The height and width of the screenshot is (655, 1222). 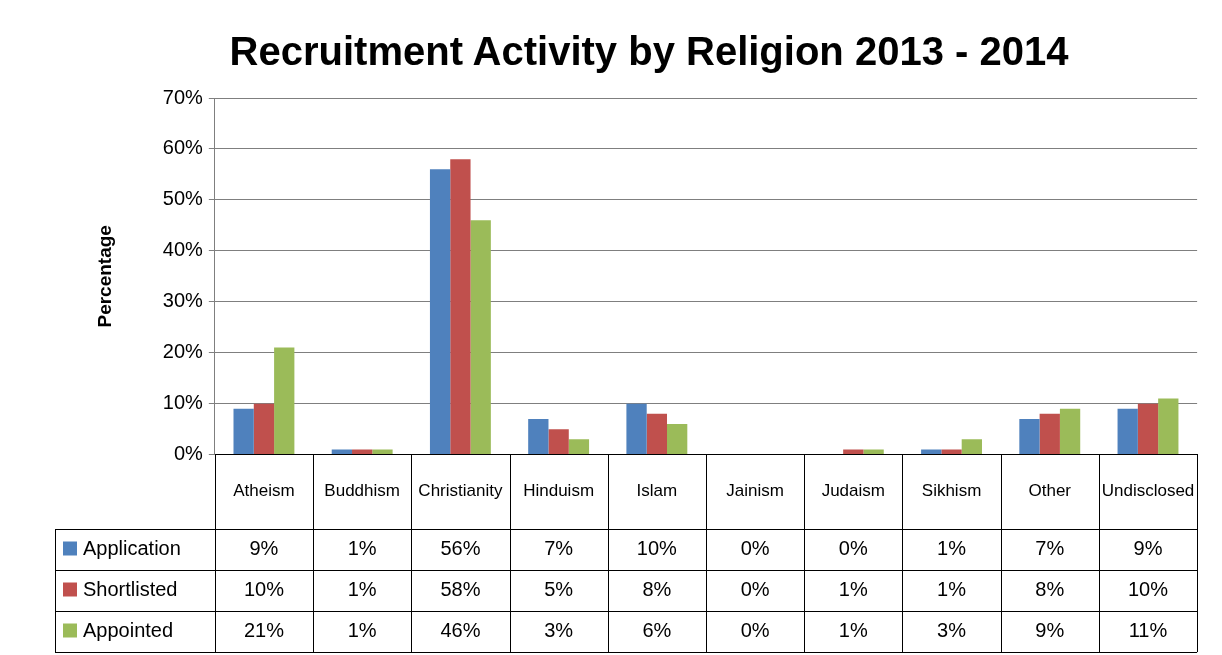 I want to click on y-tick-label: 0%, so click(x=188, y=453).